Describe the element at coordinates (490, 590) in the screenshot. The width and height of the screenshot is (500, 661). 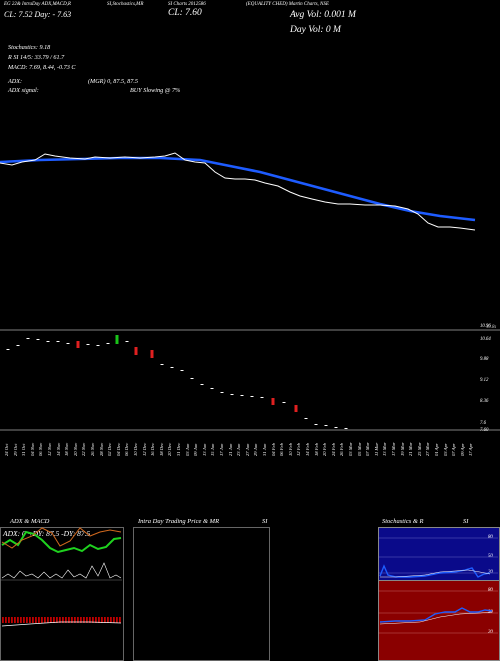
I see `rsi-axis-label: 80` at that location.